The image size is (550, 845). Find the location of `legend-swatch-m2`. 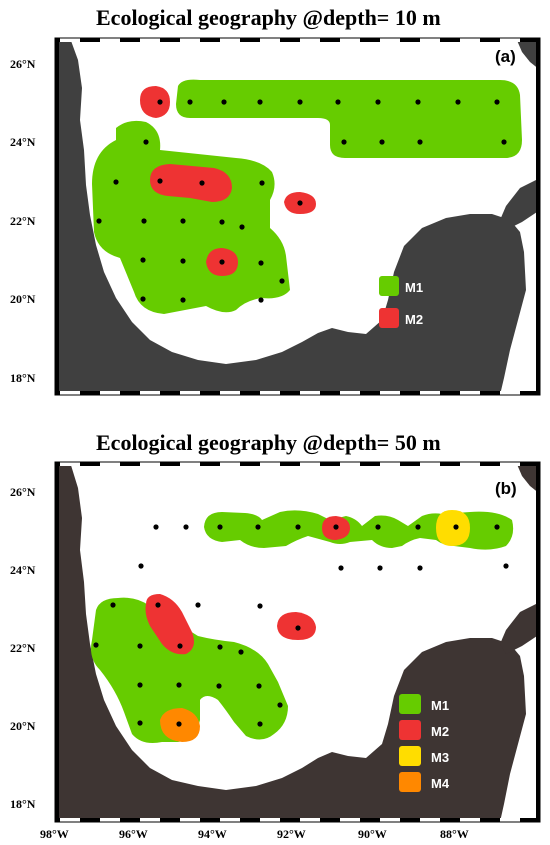

legend-swatch-m2 is located at coordinates (410, 730).